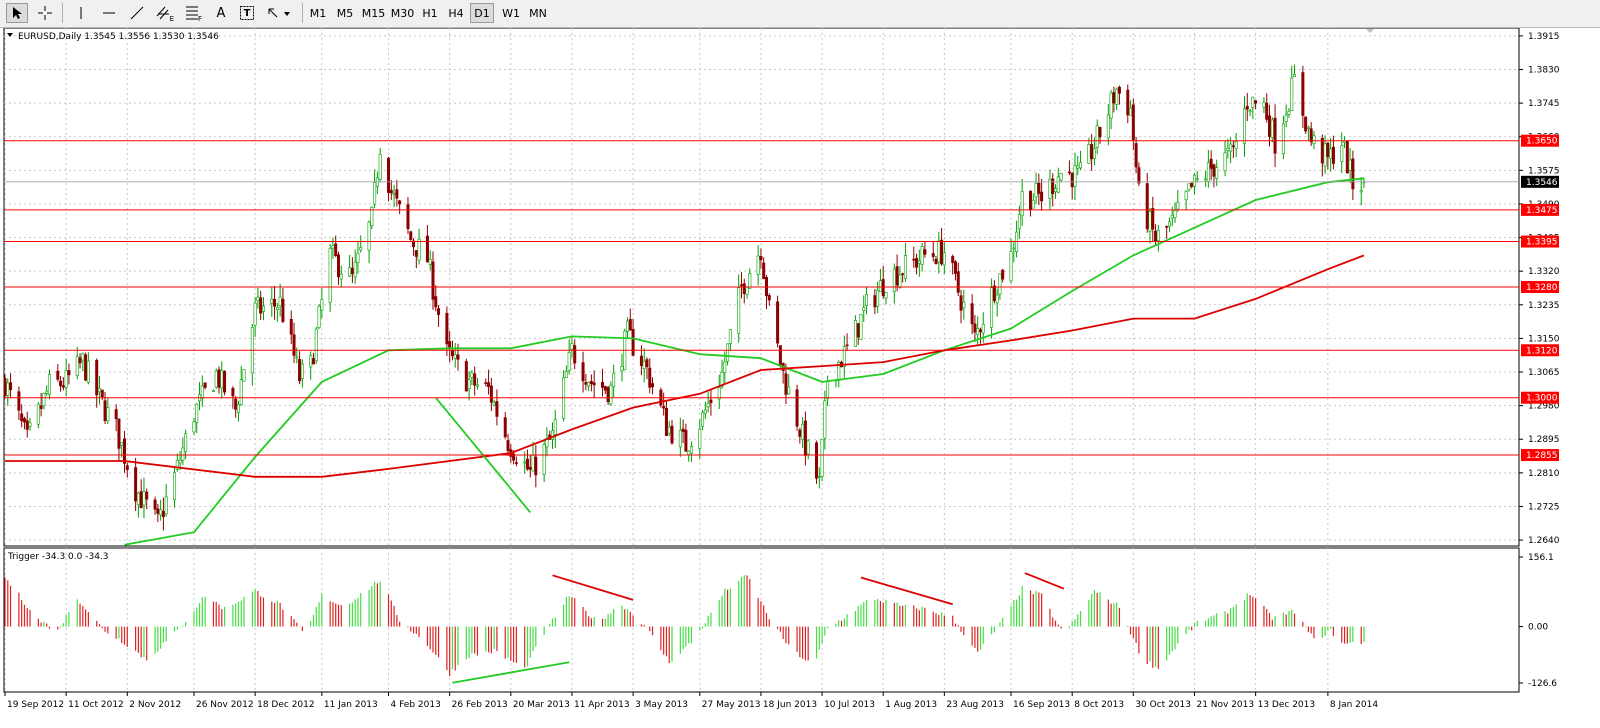  I want to click on text-tool-button: A, so click(221, 13).